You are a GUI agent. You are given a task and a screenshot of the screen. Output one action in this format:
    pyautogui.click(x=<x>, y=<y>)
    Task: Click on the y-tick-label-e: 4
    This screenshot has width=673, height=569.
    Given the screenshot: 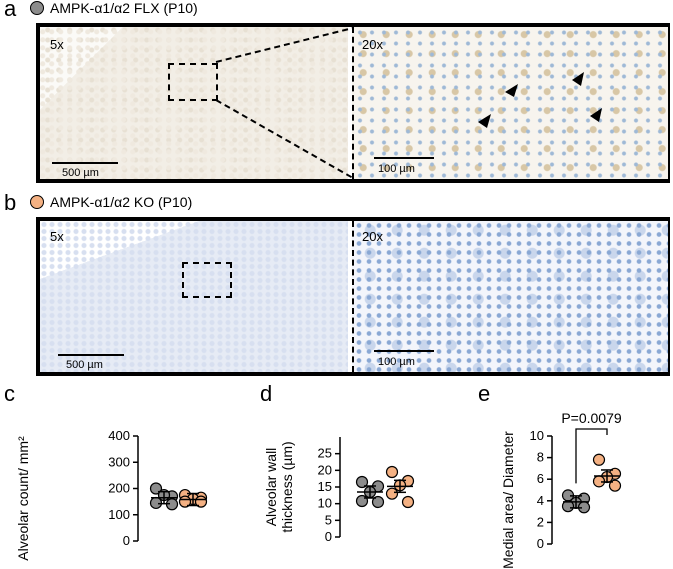 What is the action you would take?
    pyautogui.click(x=540, y=500)
    